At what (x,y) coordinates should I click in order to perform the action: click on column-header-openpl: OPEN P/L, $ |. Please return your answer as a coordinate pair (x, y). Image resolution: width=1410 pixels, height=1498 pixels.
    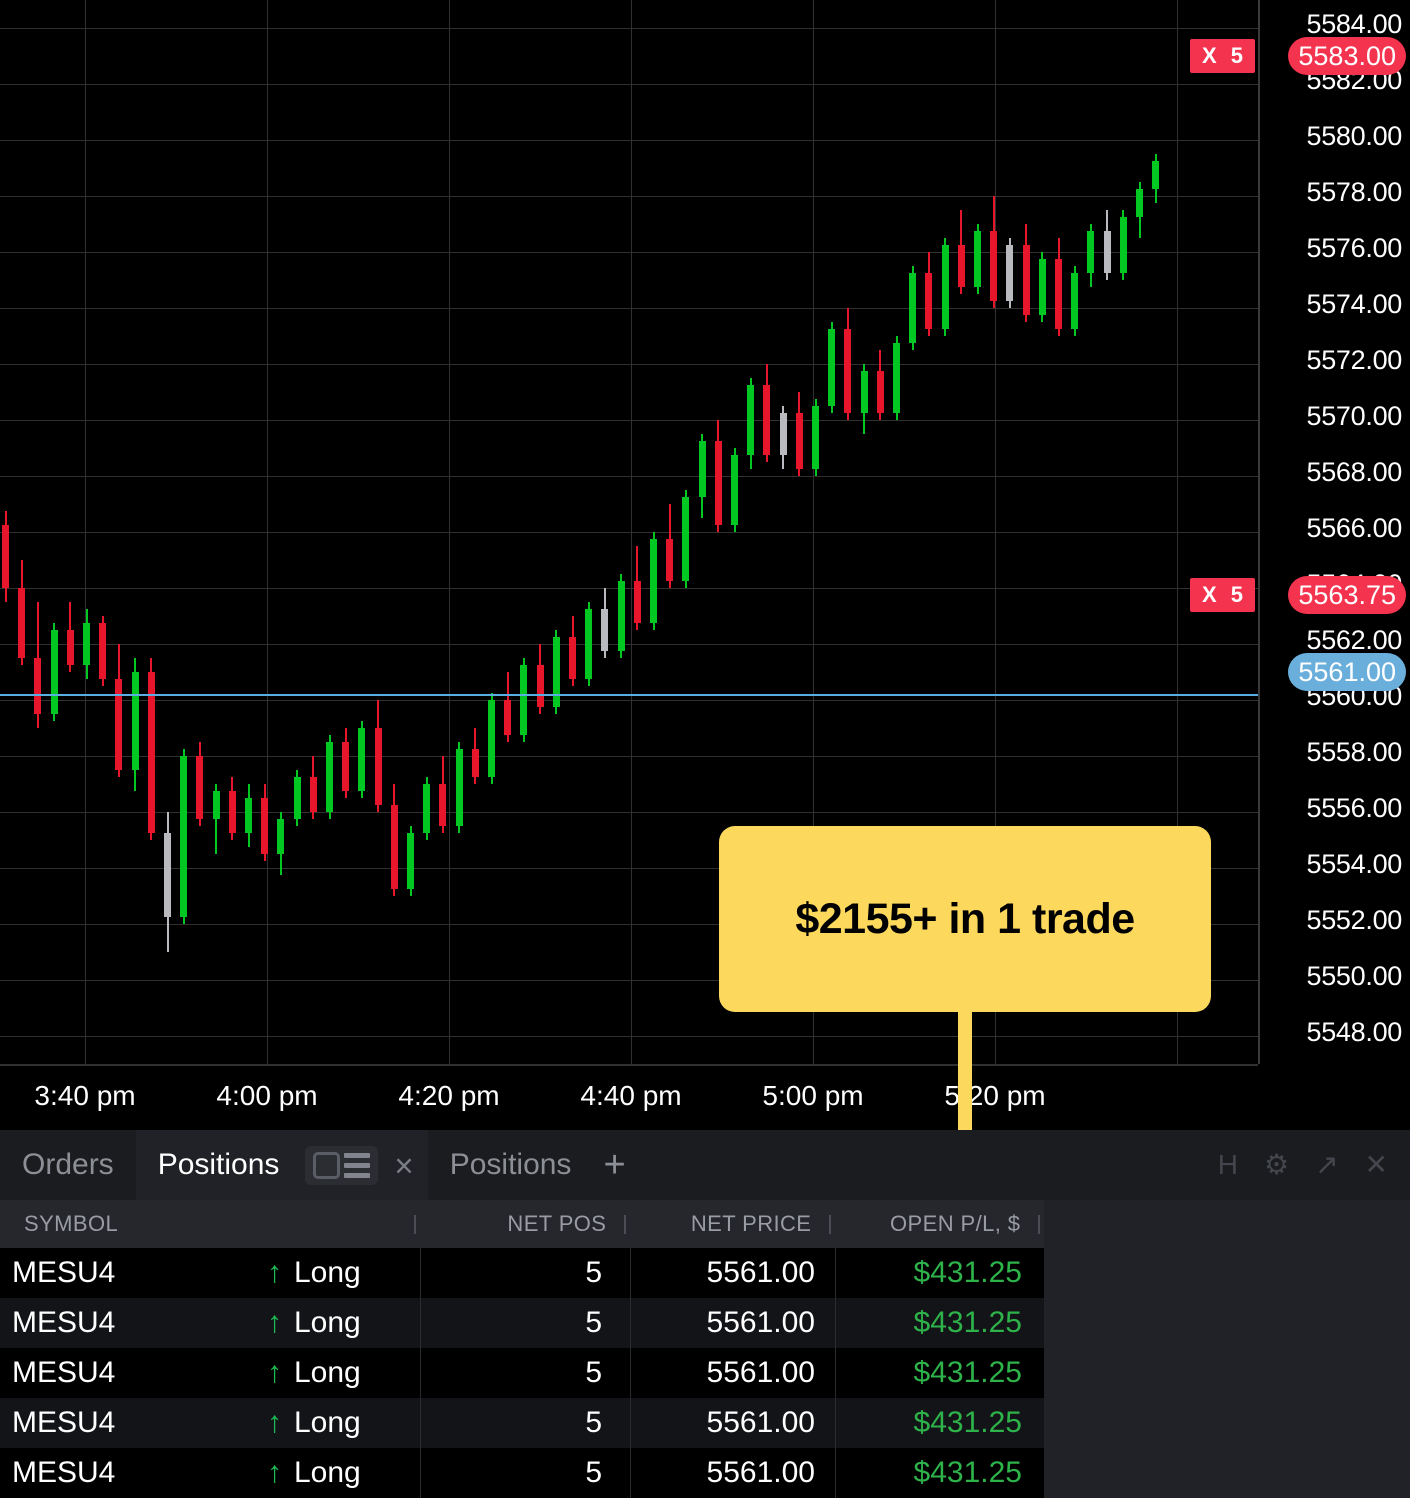
    Looking at the image, I should click on (939, 1224).